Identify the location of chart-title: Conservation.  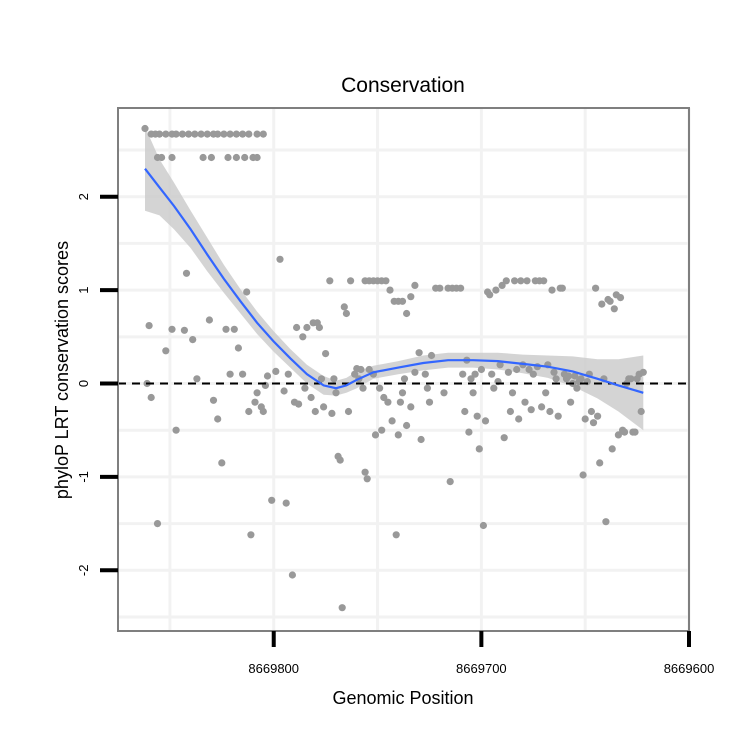
(403, 85).